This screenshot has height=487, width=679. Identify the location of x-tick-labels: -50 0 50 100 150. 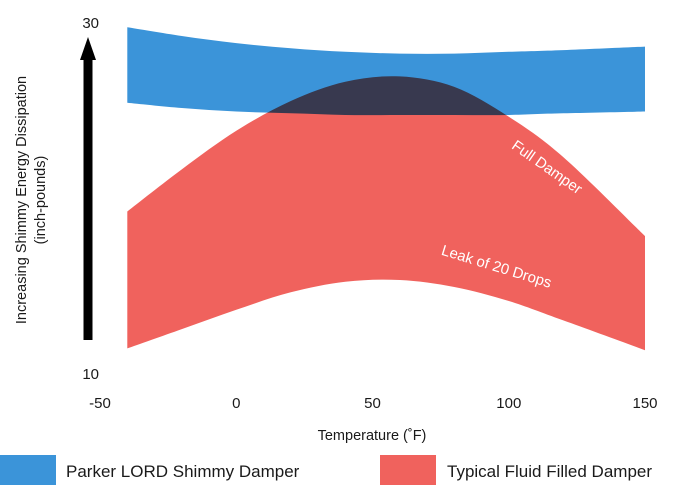
(373, 403).